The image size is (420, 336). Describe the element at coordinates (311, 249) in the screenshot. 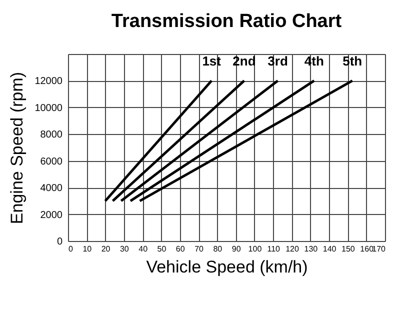

I see `x-tick-label: 130` at that location.